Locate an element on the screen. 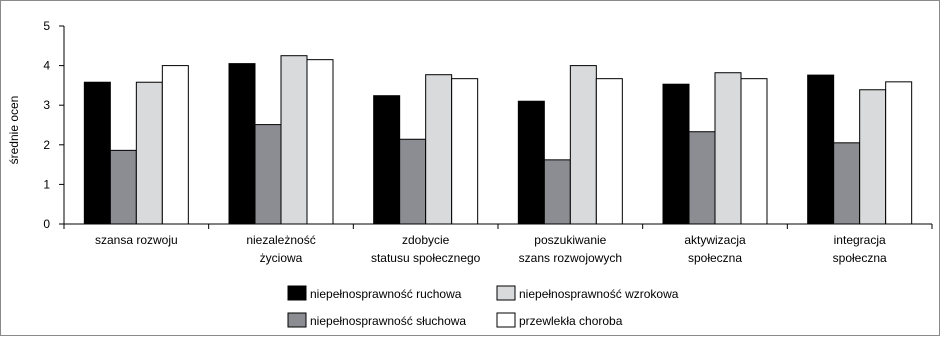 The width and height of the screenshot is (941, 337). y-tick-label: 4 is located at coordinates (46, 66).